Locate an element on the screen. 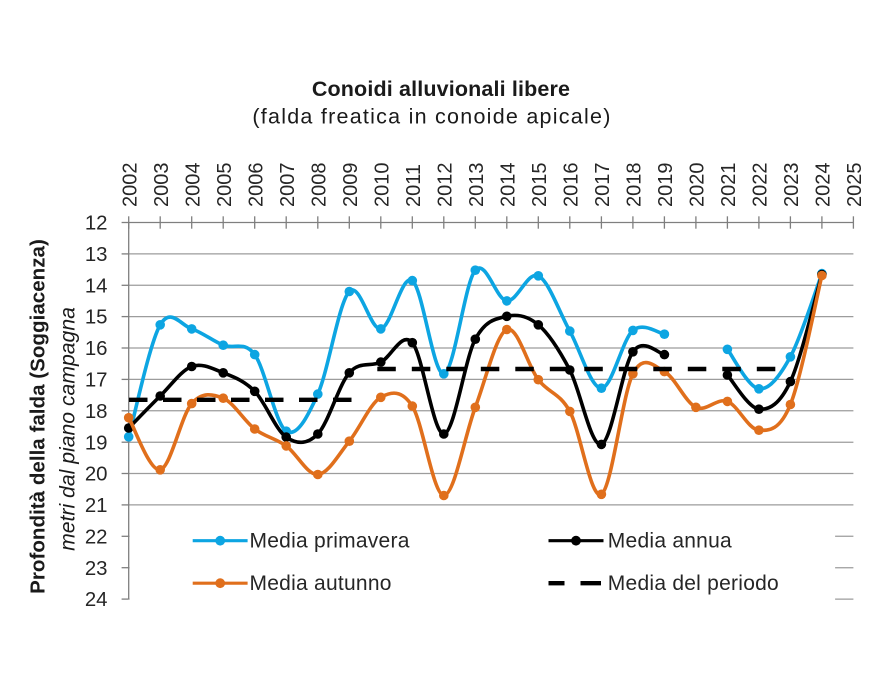  svg-text: 22 is located at coordinates (96, 537).